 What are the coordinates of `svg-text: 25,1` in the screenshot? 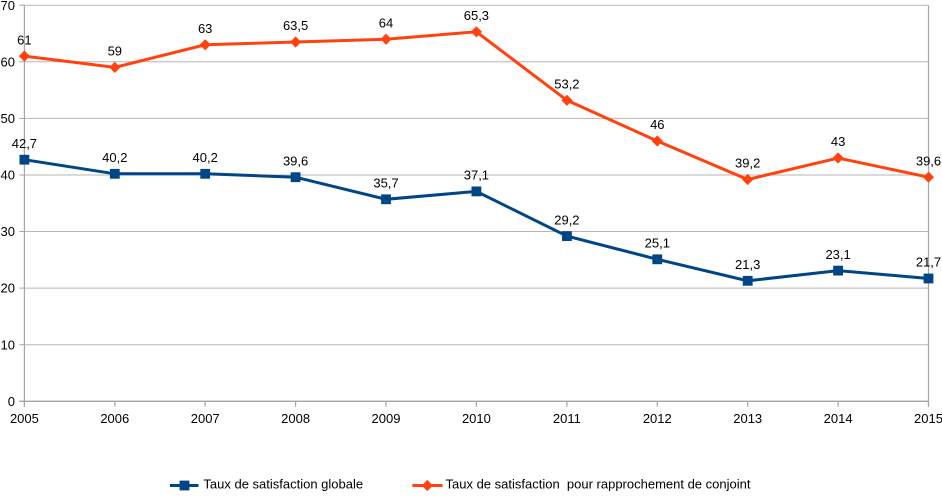 It's located at (657, 243).